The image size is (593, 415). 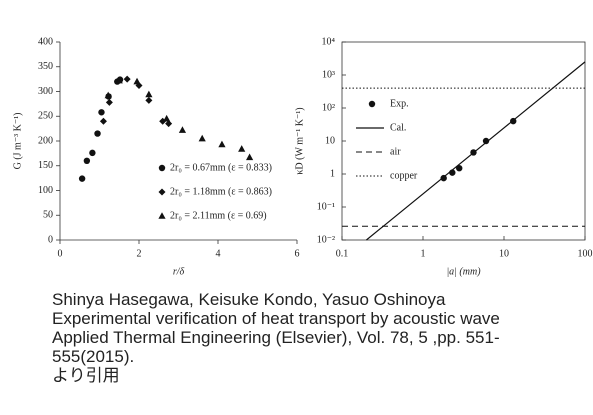 What do you see at coordinates (17, 141) in the screenshot?
I see `y-axis-label: G (J m⁻³ K⁻¹)` at bounding box center [17, 141].